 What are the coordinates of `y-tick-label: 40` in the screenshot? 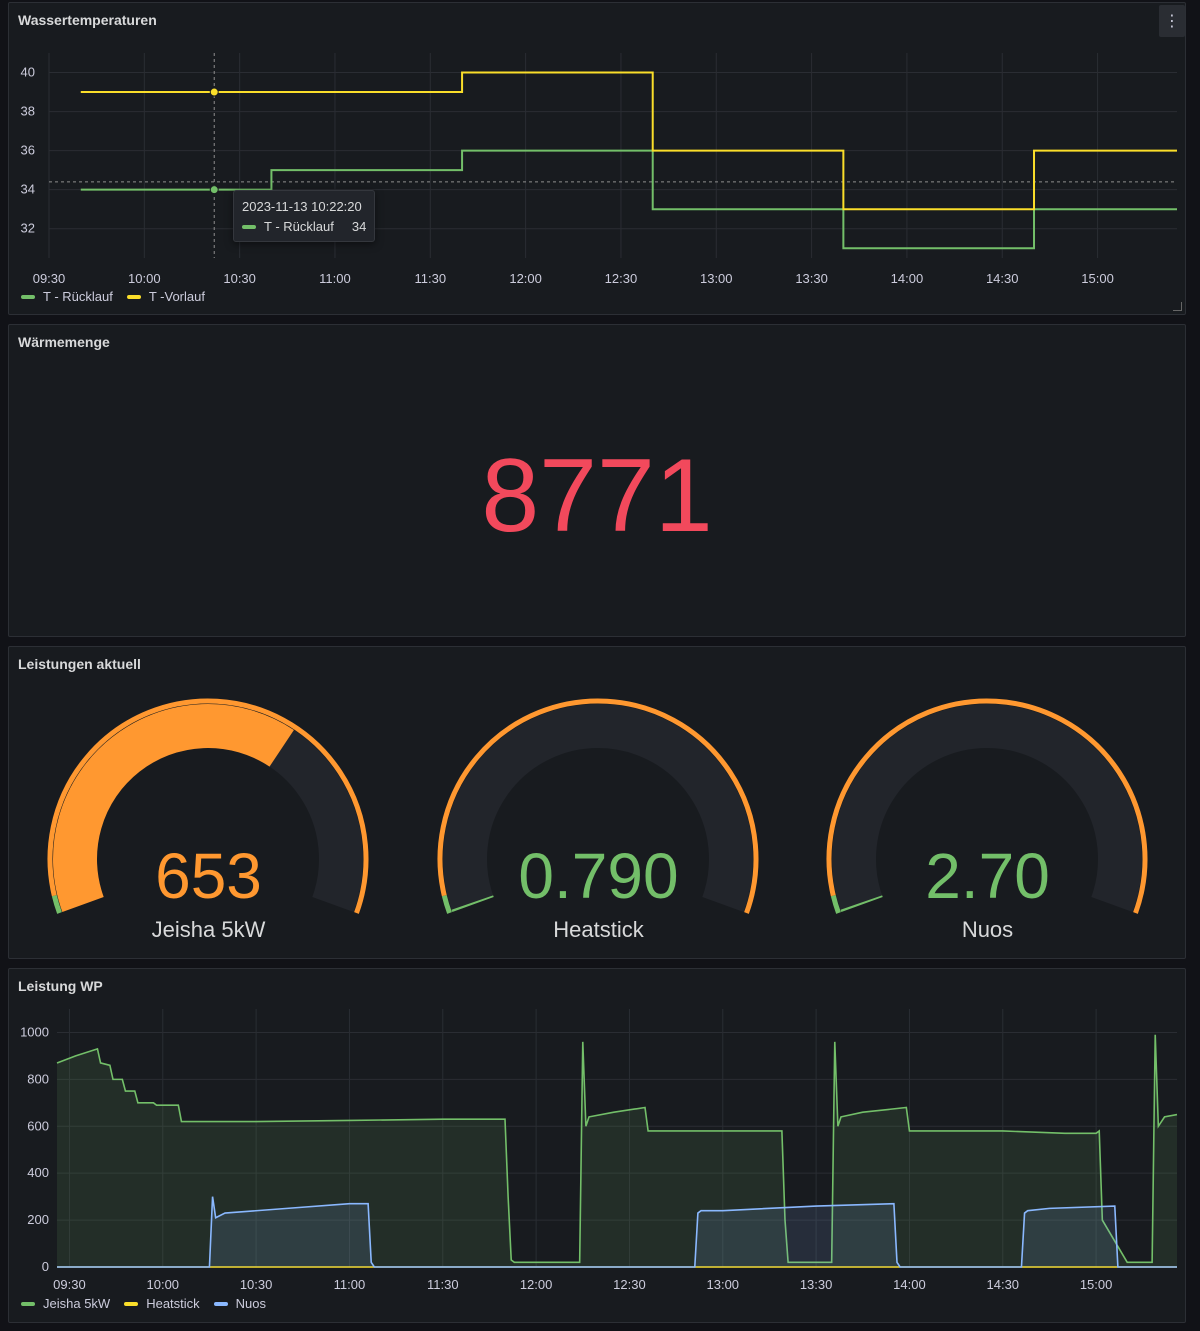 It's located at (28, 72).